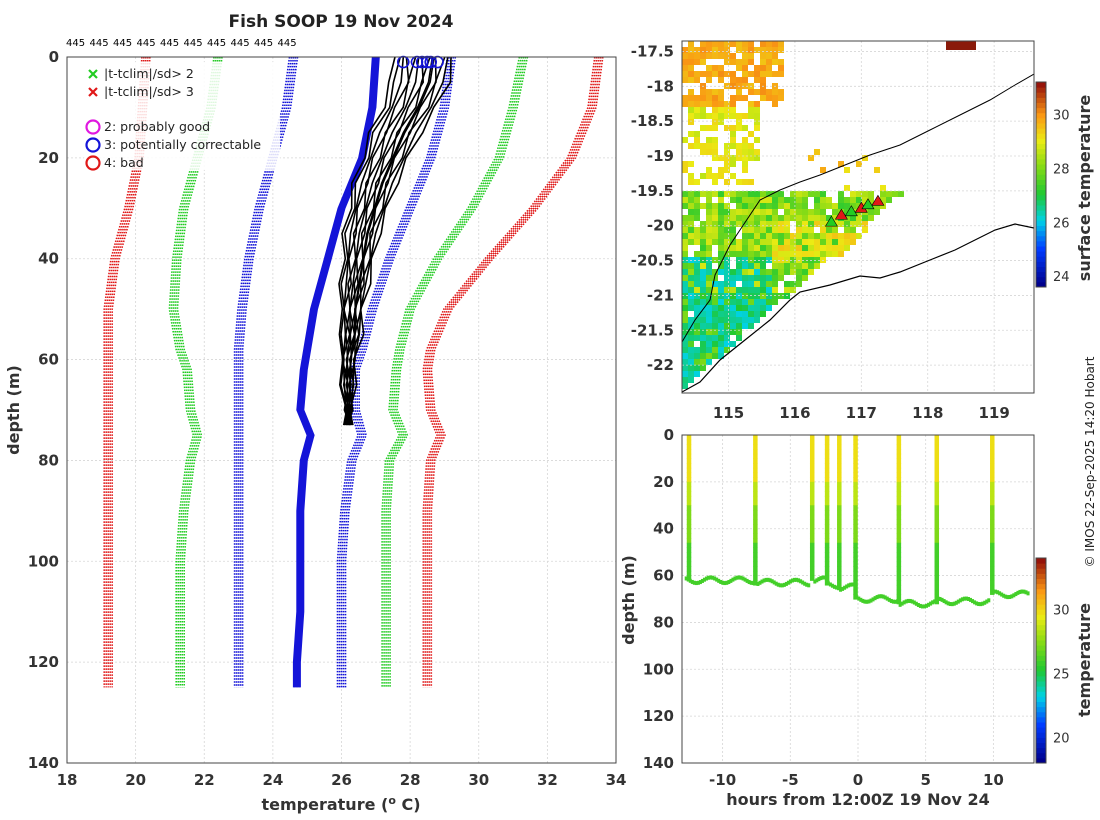 Image resolution: width=1100 pixels, height=820 pixels. What do you see at coordinates (204, 780) in the screenshot?
I see `x-tick-label: 22` at bounding box center [204, 780].